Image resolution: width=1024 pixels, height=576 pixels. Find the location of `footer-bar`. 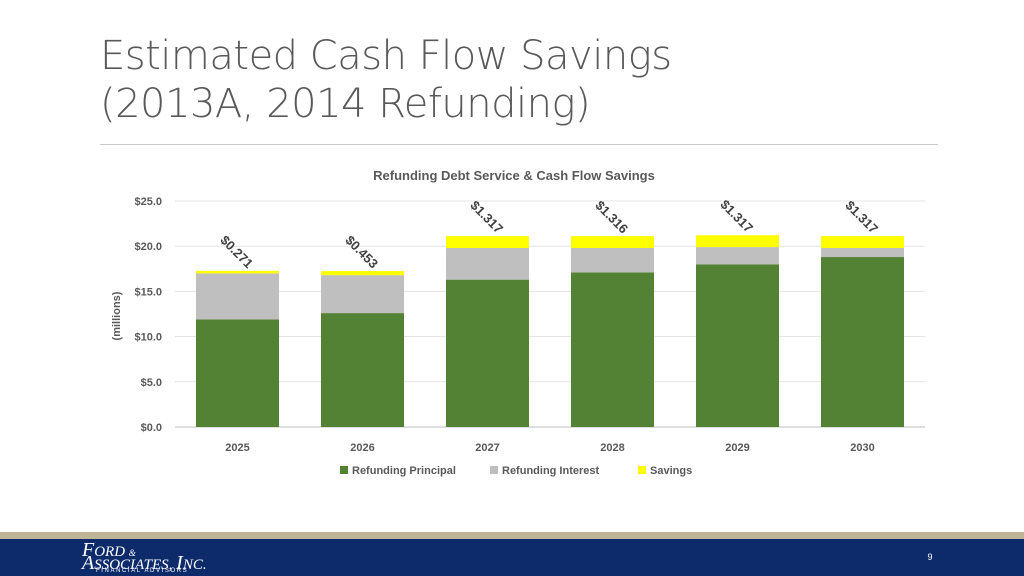

footer-bar is located at coordinates (512, 557).